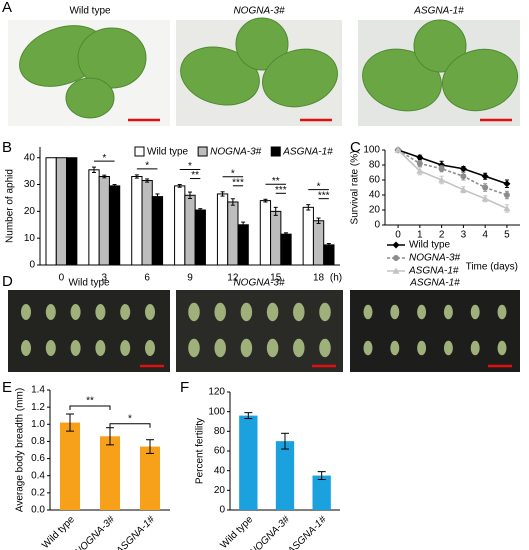 Image resolution: width=529 pixels, height=550 pixels. I want to click on y-axis-label: Average body breadth (mm), so click(20, 450).